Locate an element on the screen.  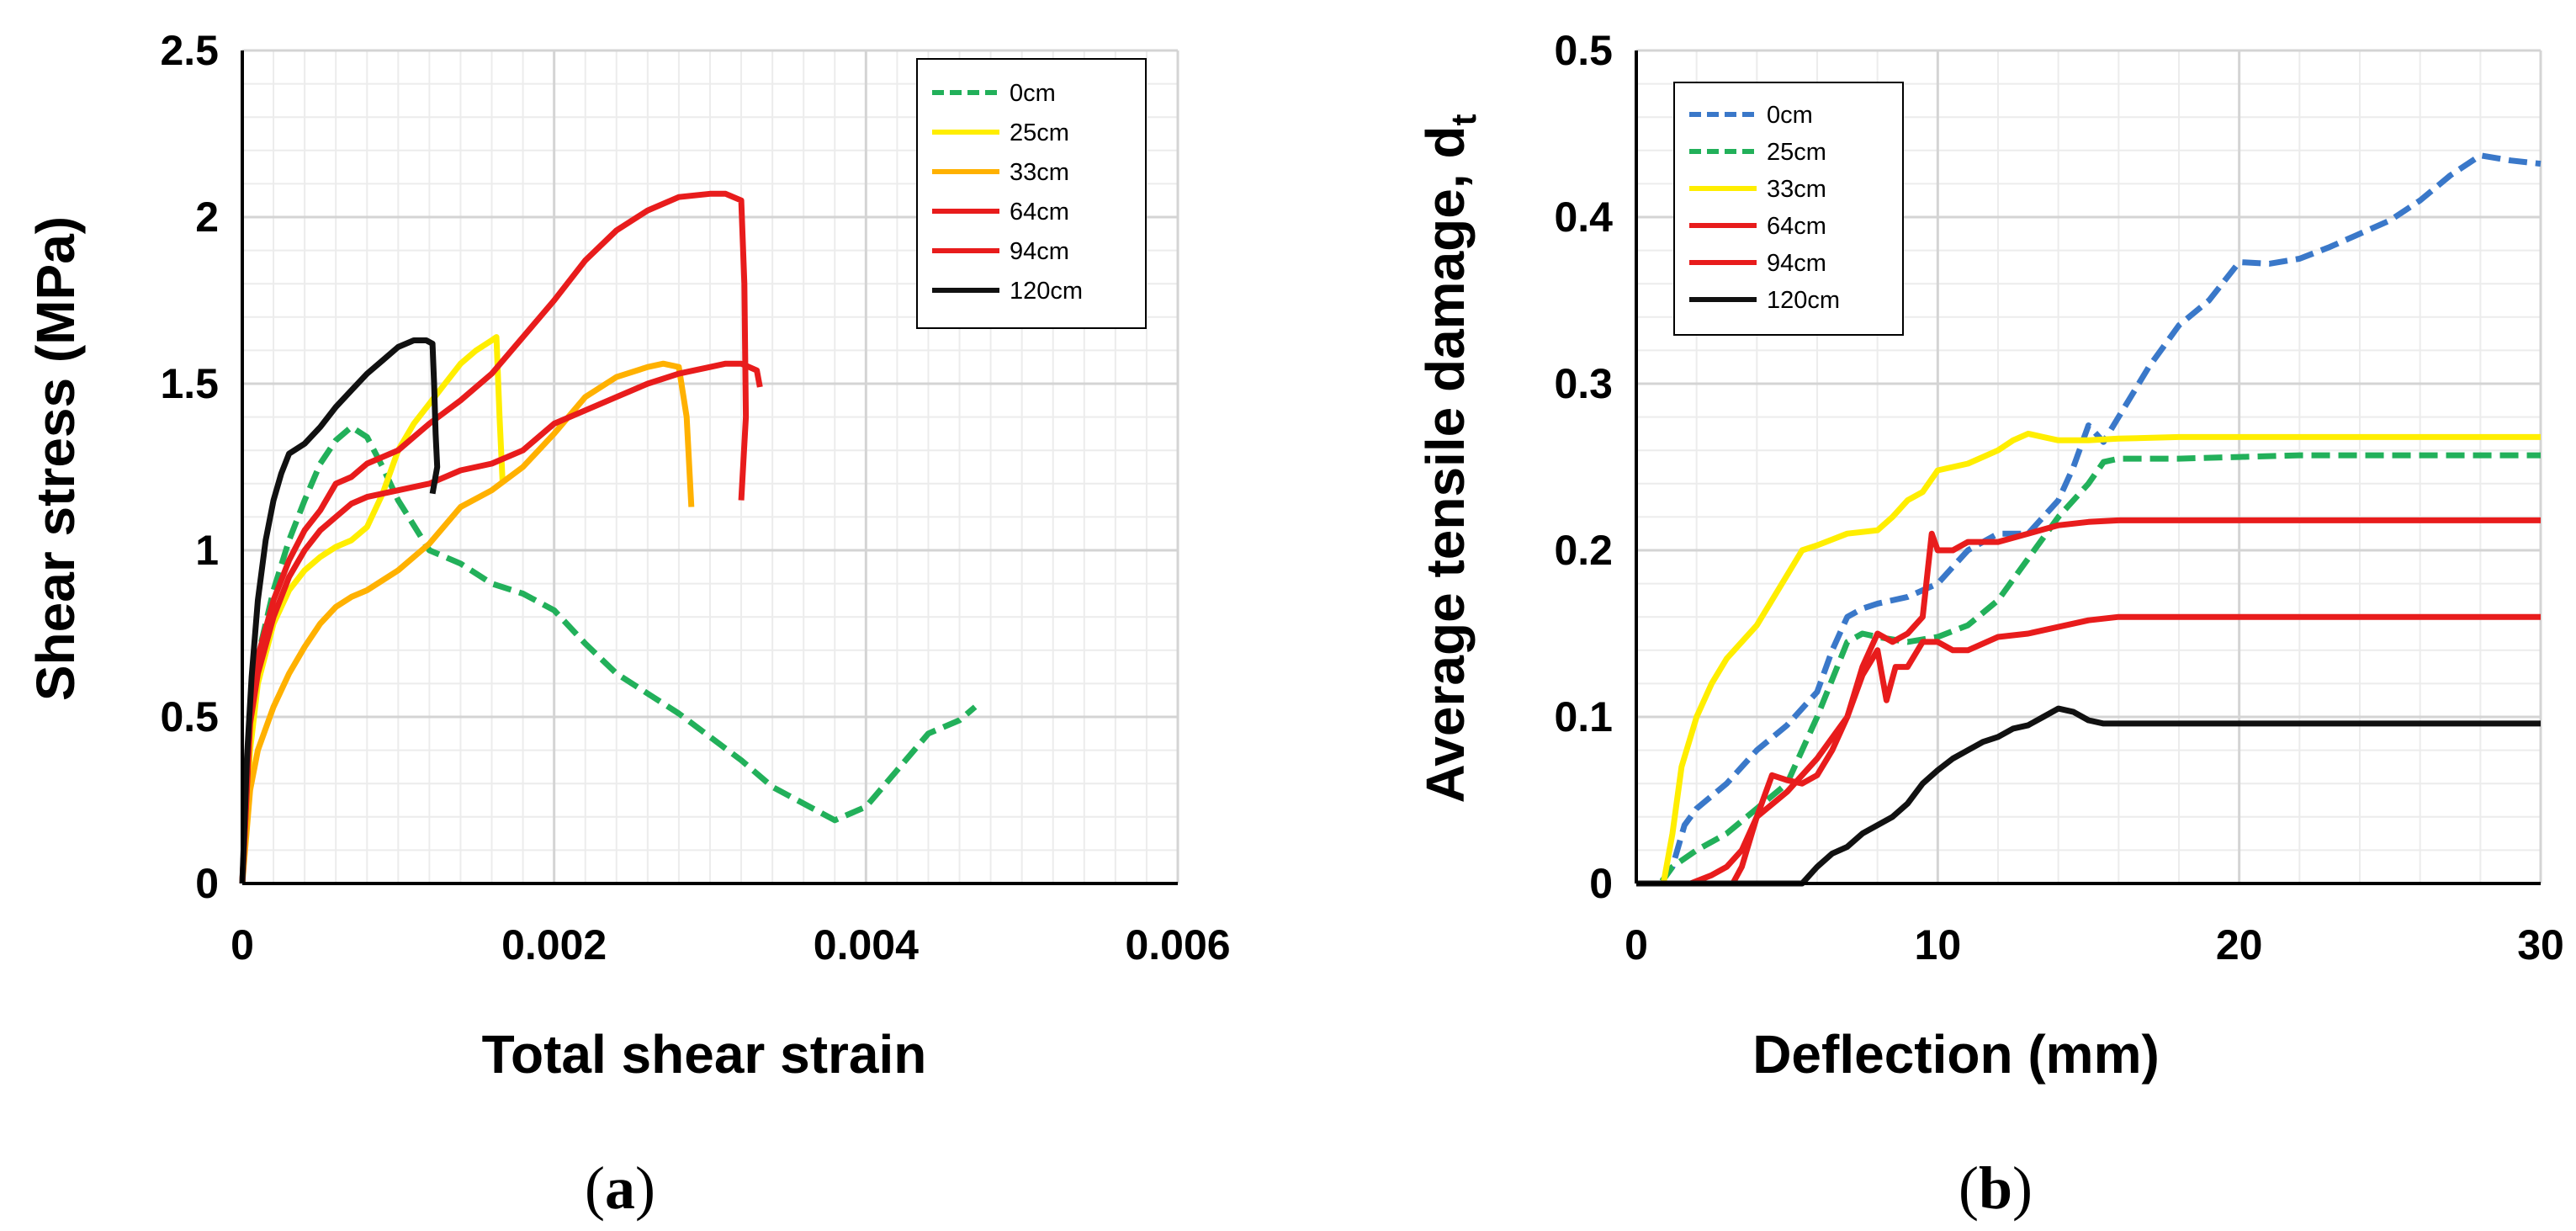
x-tick-label: 0.006 is located at coordinates (1177, 945).